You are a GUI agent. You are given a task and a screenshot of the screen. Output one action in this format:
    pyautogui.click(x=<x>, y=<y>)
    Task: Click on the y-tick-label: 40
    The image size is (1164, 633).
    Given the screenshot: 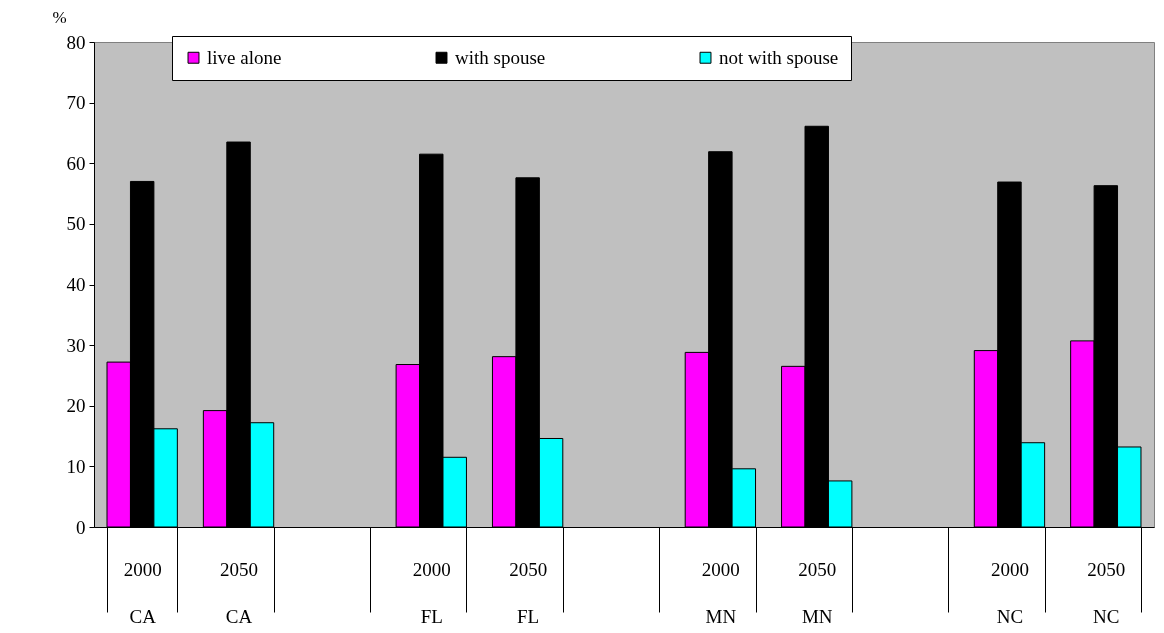 What is the action you would take?
    pyautogui.click(x=76, y=284)
    